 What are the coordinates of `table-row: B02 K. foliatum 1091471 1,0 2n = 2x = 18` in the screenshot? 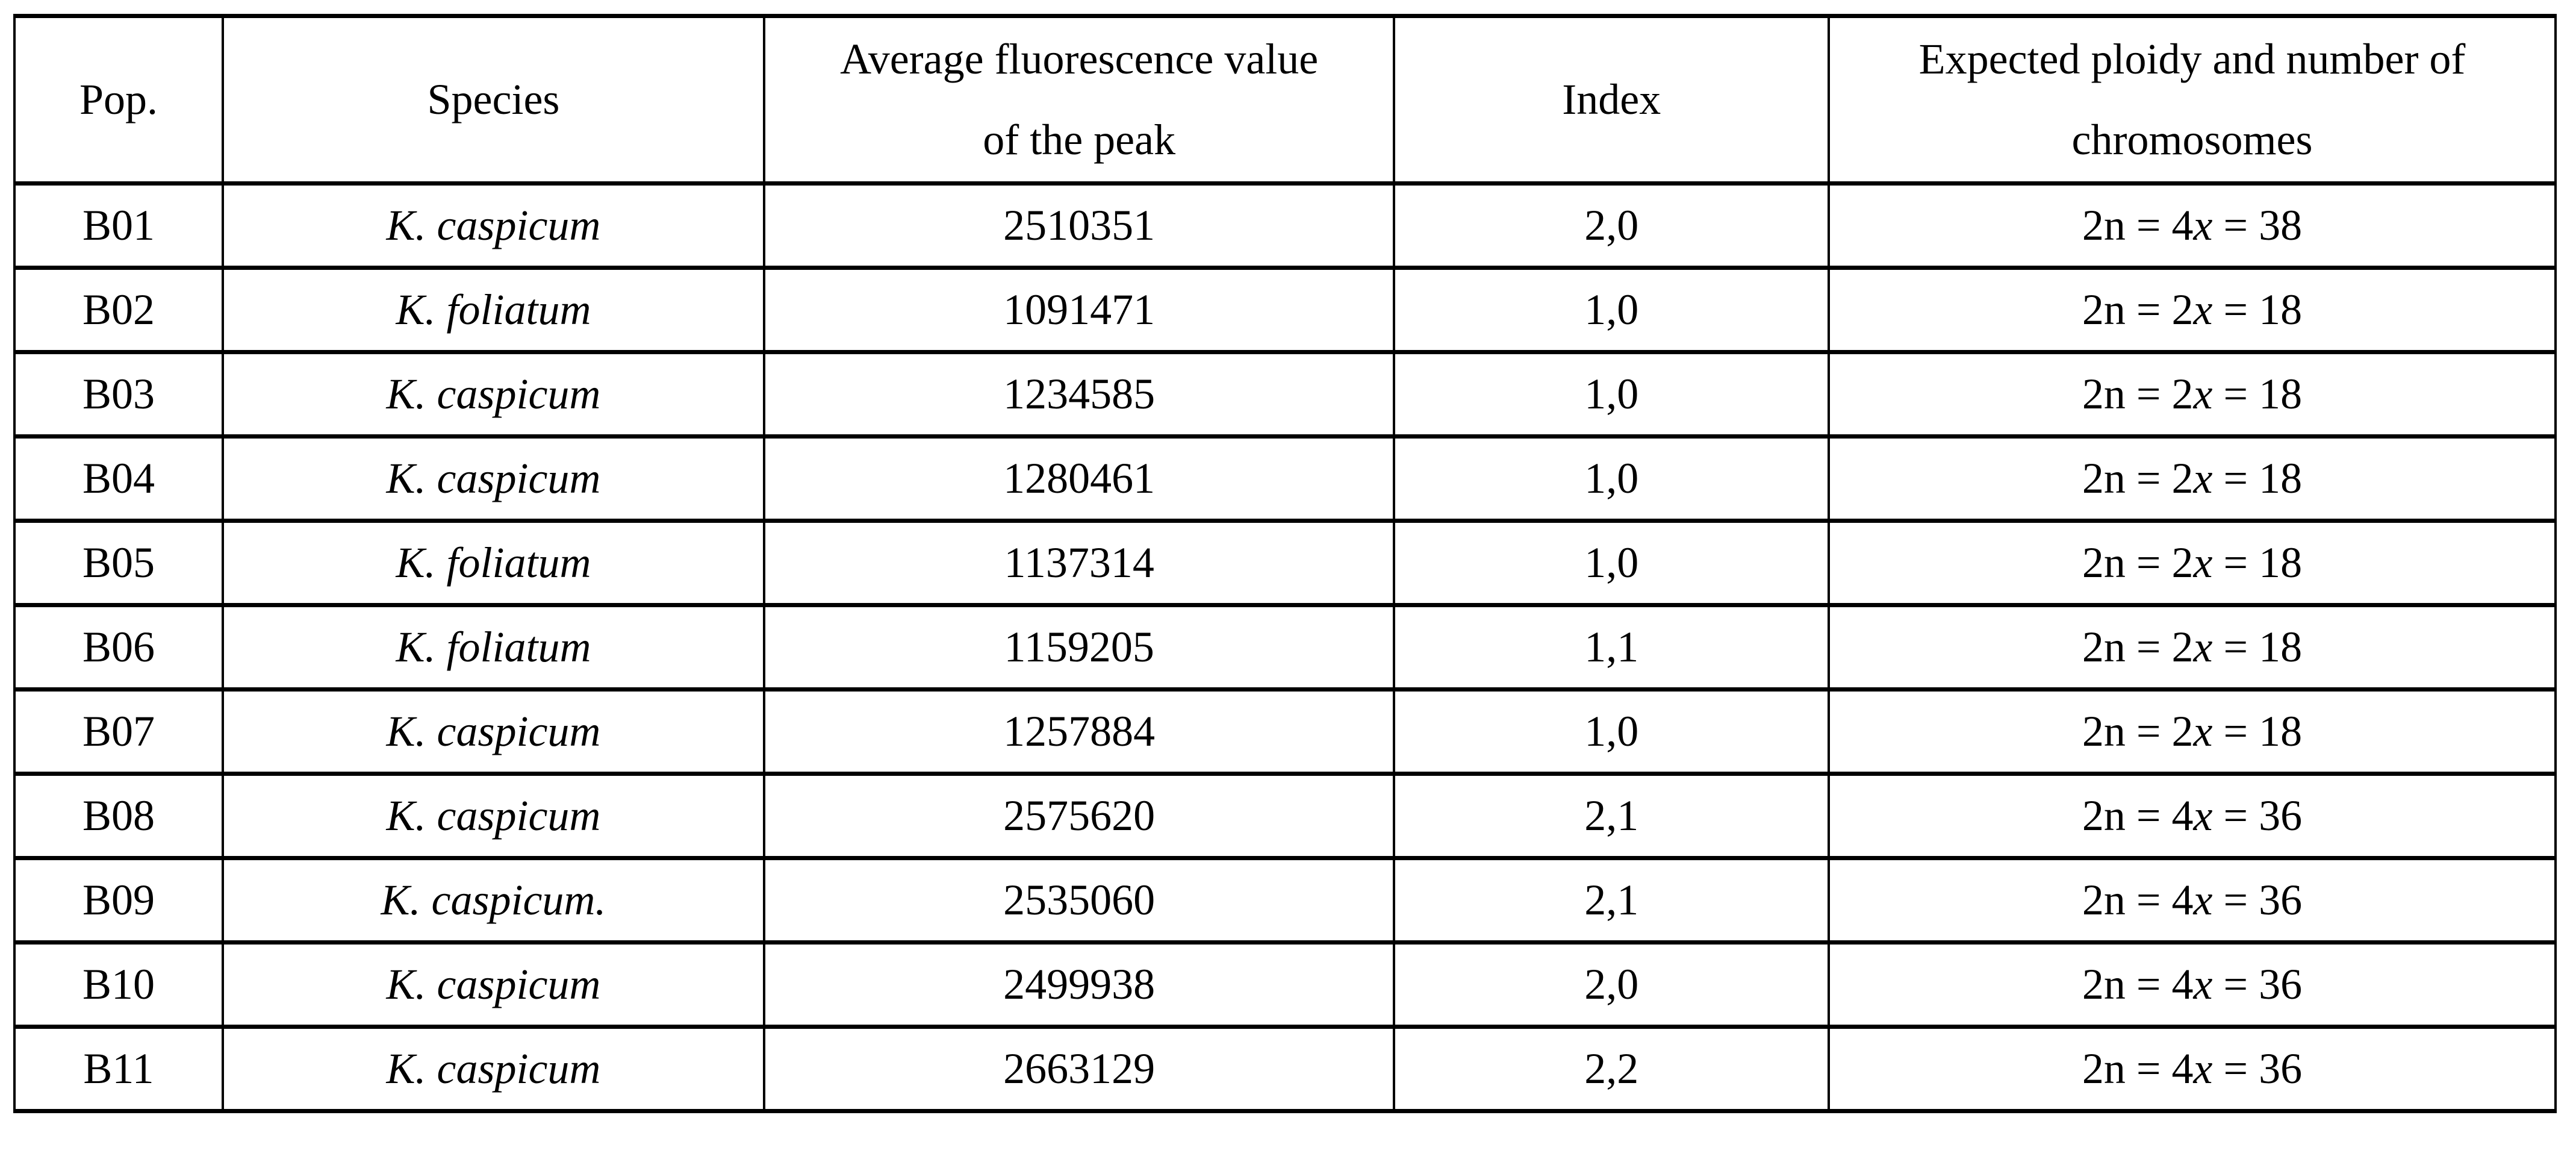 It's located at (1285, 310).